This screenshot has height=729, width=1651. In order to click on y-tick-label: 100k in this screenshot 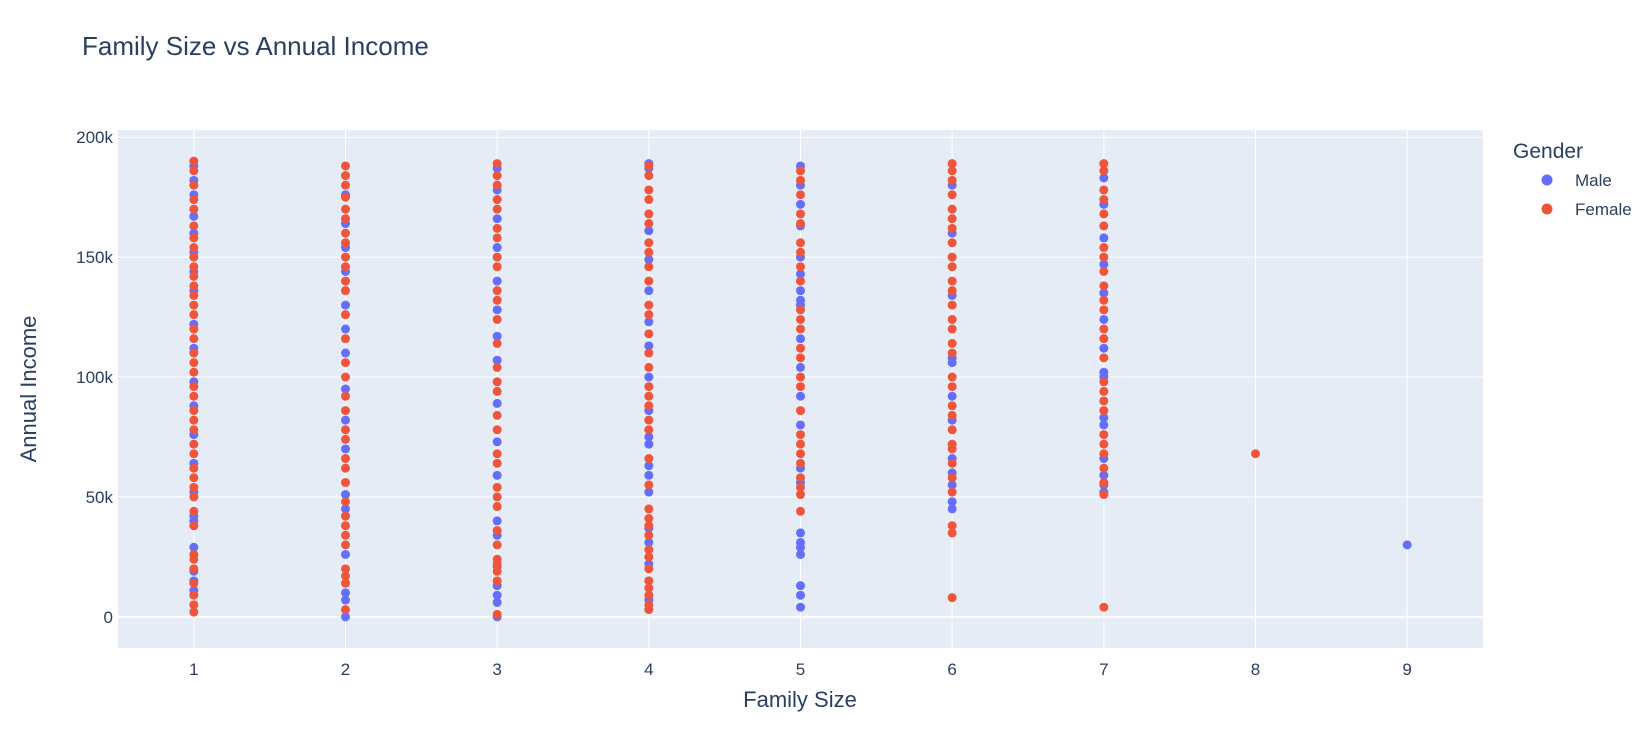, I will do `click(94, 377)`.